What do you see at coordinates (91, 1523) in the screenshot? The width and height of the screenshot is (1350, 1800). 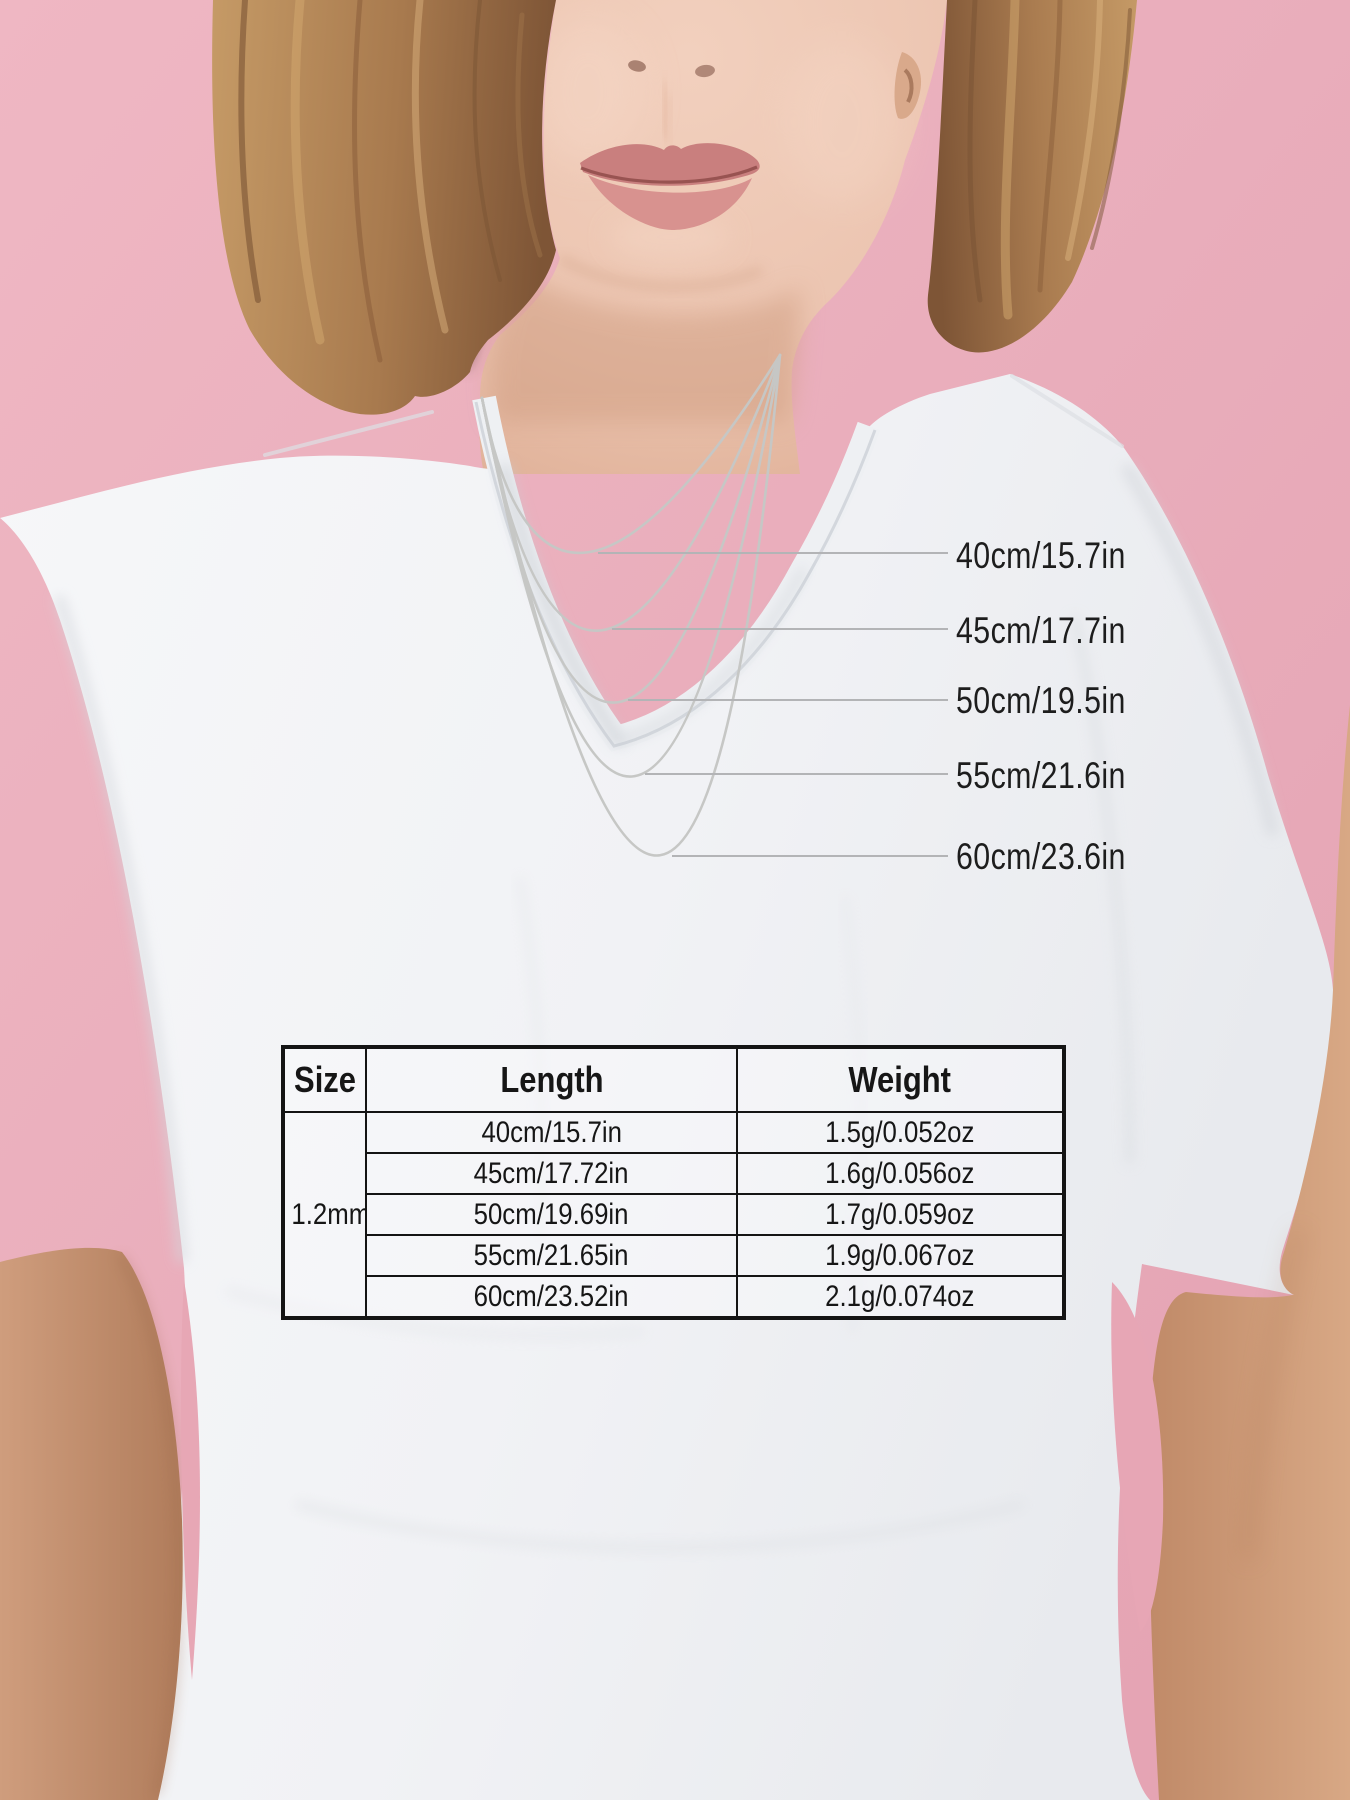 I see `left-arm` at bounding box center [91, 1523].